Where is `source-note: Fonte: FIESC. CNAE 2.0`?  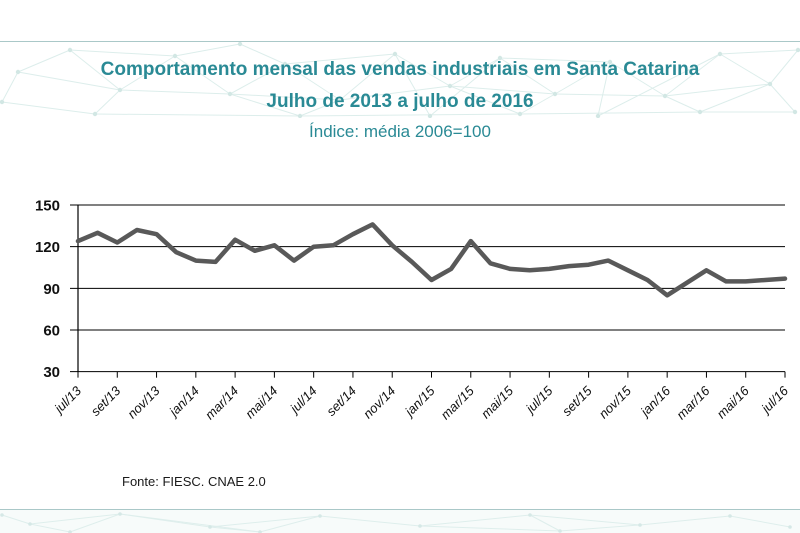 source-note: Fonte: FIESC. CNAE 2.0 is located at coordinates (194, 481).